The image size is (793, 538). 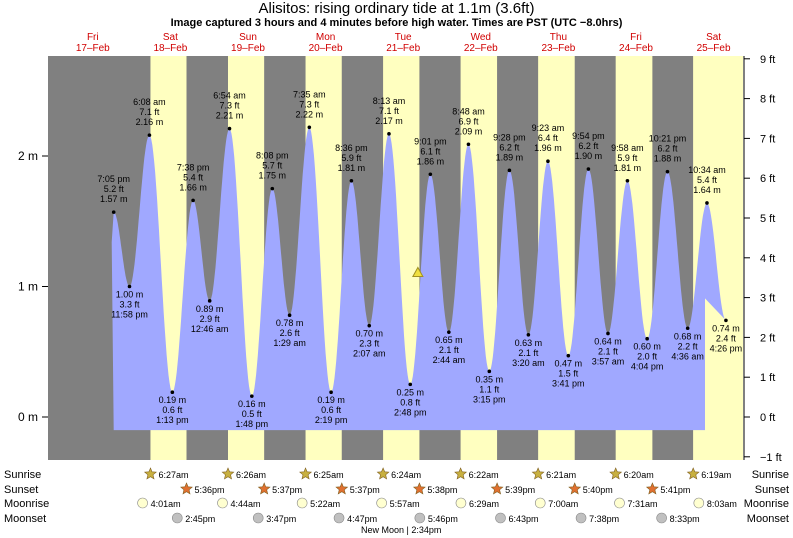 I want to click on right-axis-label: 1 ft, so click(x=767, y=378).